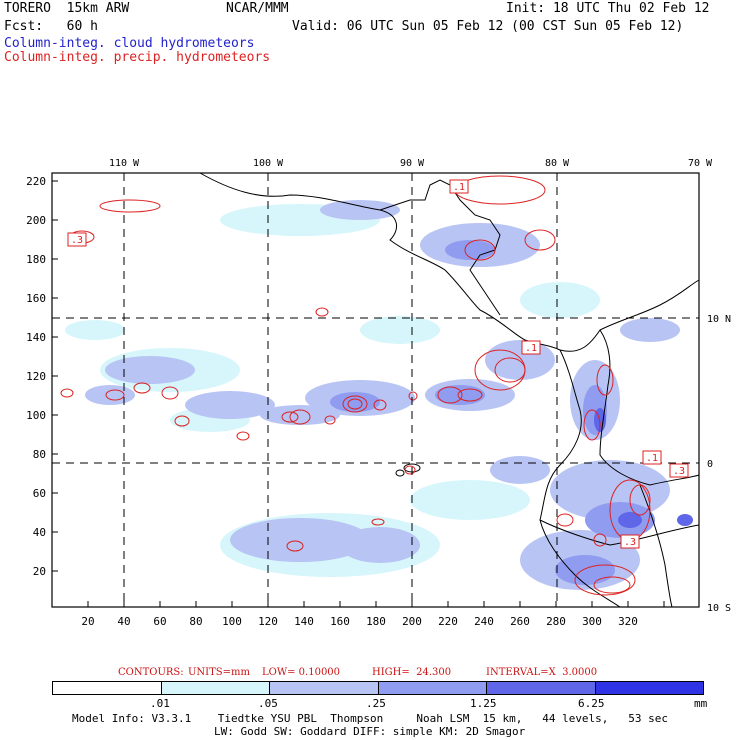 Image resolution: width=740 pixels, height=740 pixels. Describe the element at coordinates (87, 621) in the screenshot. I see `x-tick-label: 20` at that location.